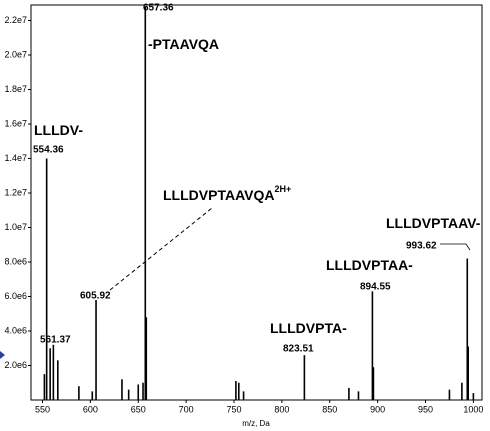 The height and width of the screenshot is (431, 490). I want to click on y-tick-label: 1.8e7, so click(15, 89).